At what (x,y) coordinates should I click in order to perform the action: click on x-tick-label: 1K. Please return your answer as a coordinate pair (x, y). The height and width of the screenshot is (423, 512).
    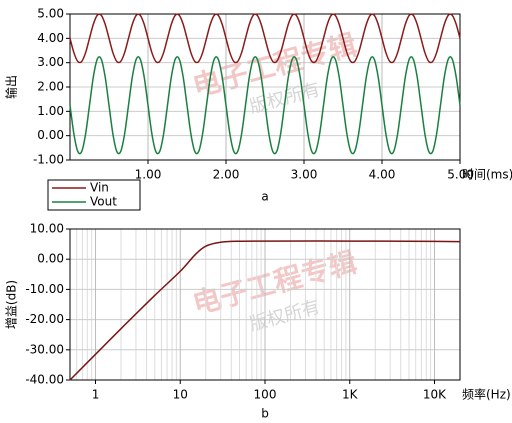
    Looking at the image, I should click on (350, 395).